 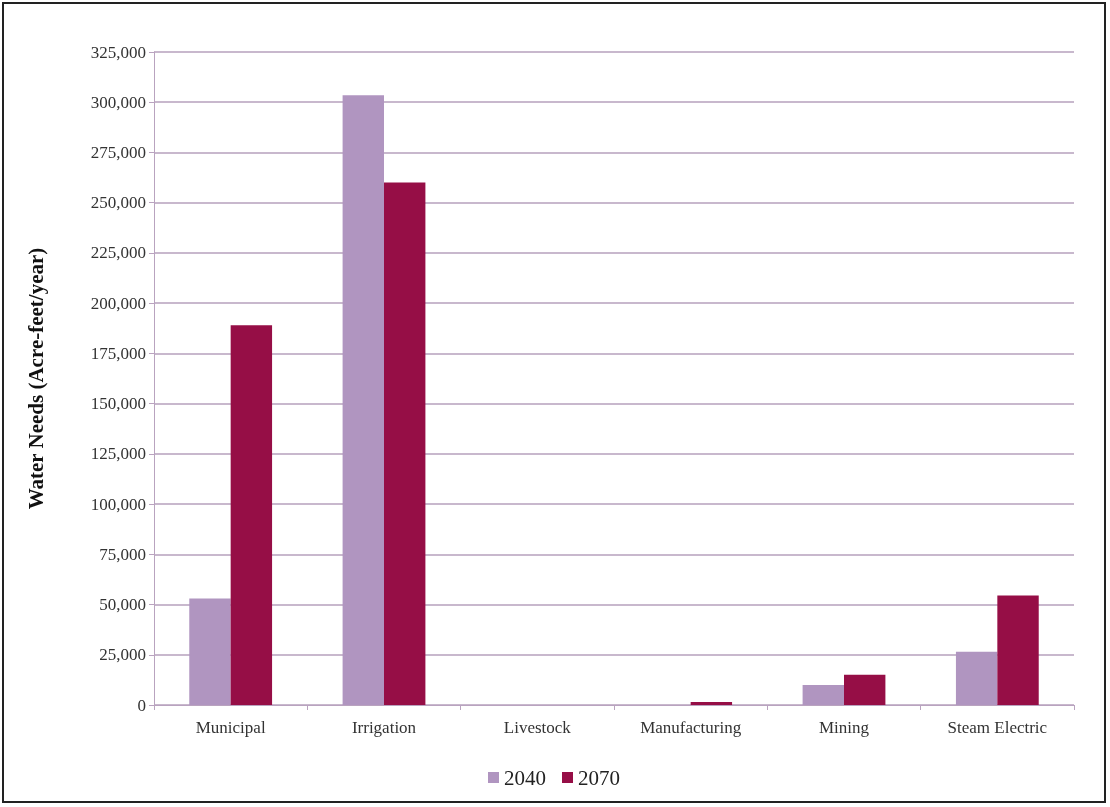 What do you see at coordinates (118, 52) in the screenshot?
I see `y-tick-label: 325,000` at bounding box center [118, 52].